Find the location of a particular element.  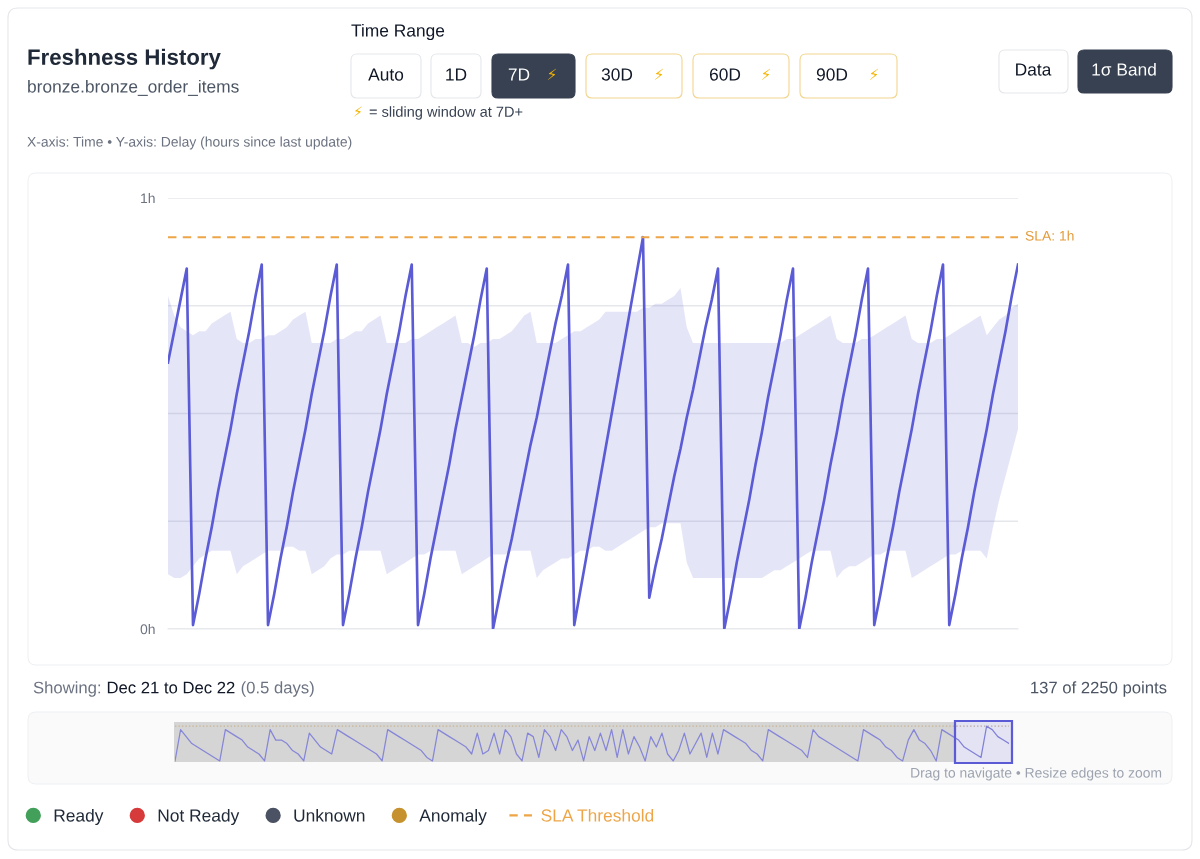

text: SLA: 1h is located at coordinates (1049, 235).